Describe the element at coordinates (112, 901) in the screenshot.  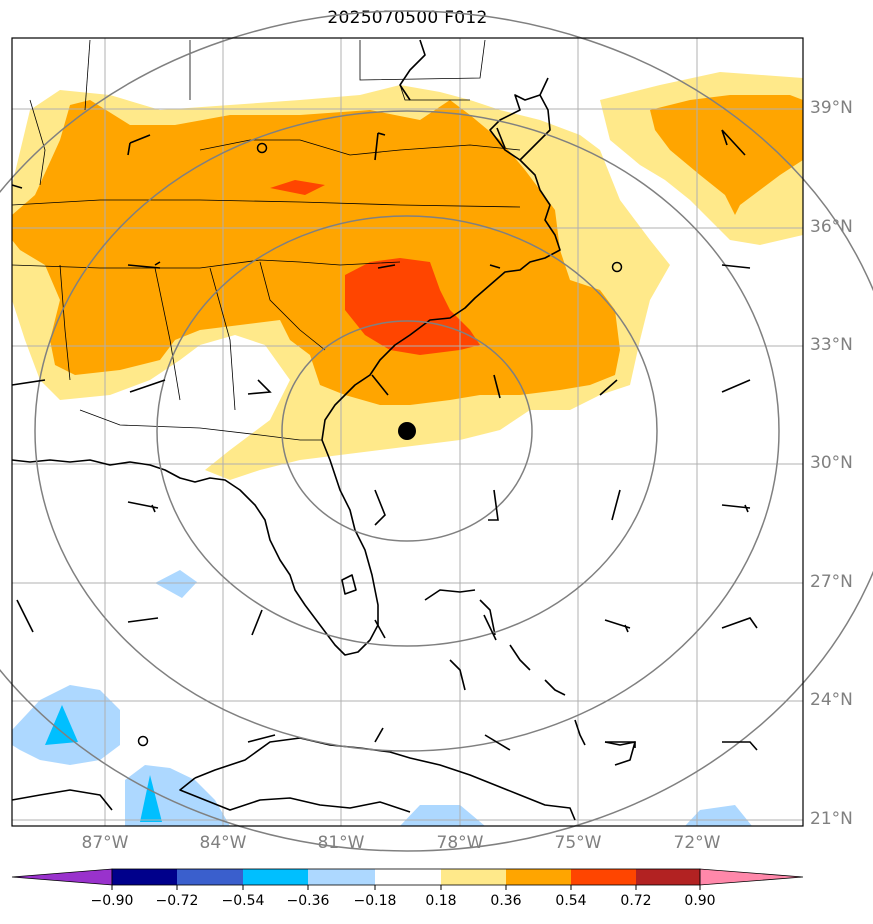
I see `colorbar-tick-label: −0.90` at that location.